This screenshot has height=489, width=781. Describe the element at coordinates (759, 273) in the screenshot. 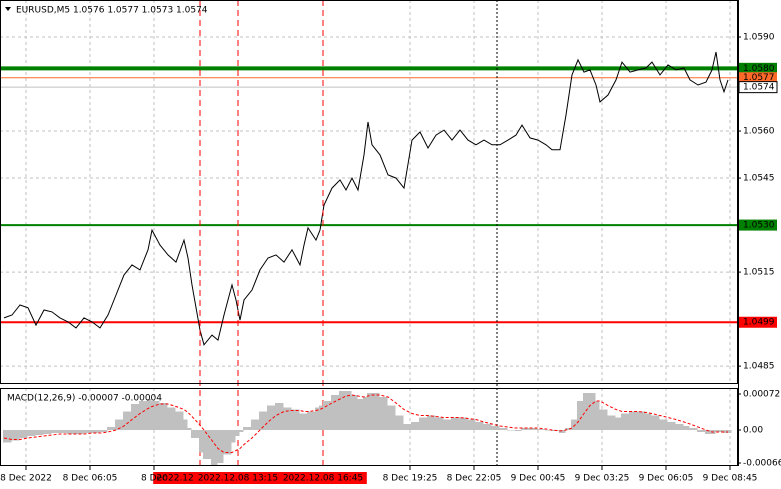

I see `y-tick-label: 1.0515` at that location.